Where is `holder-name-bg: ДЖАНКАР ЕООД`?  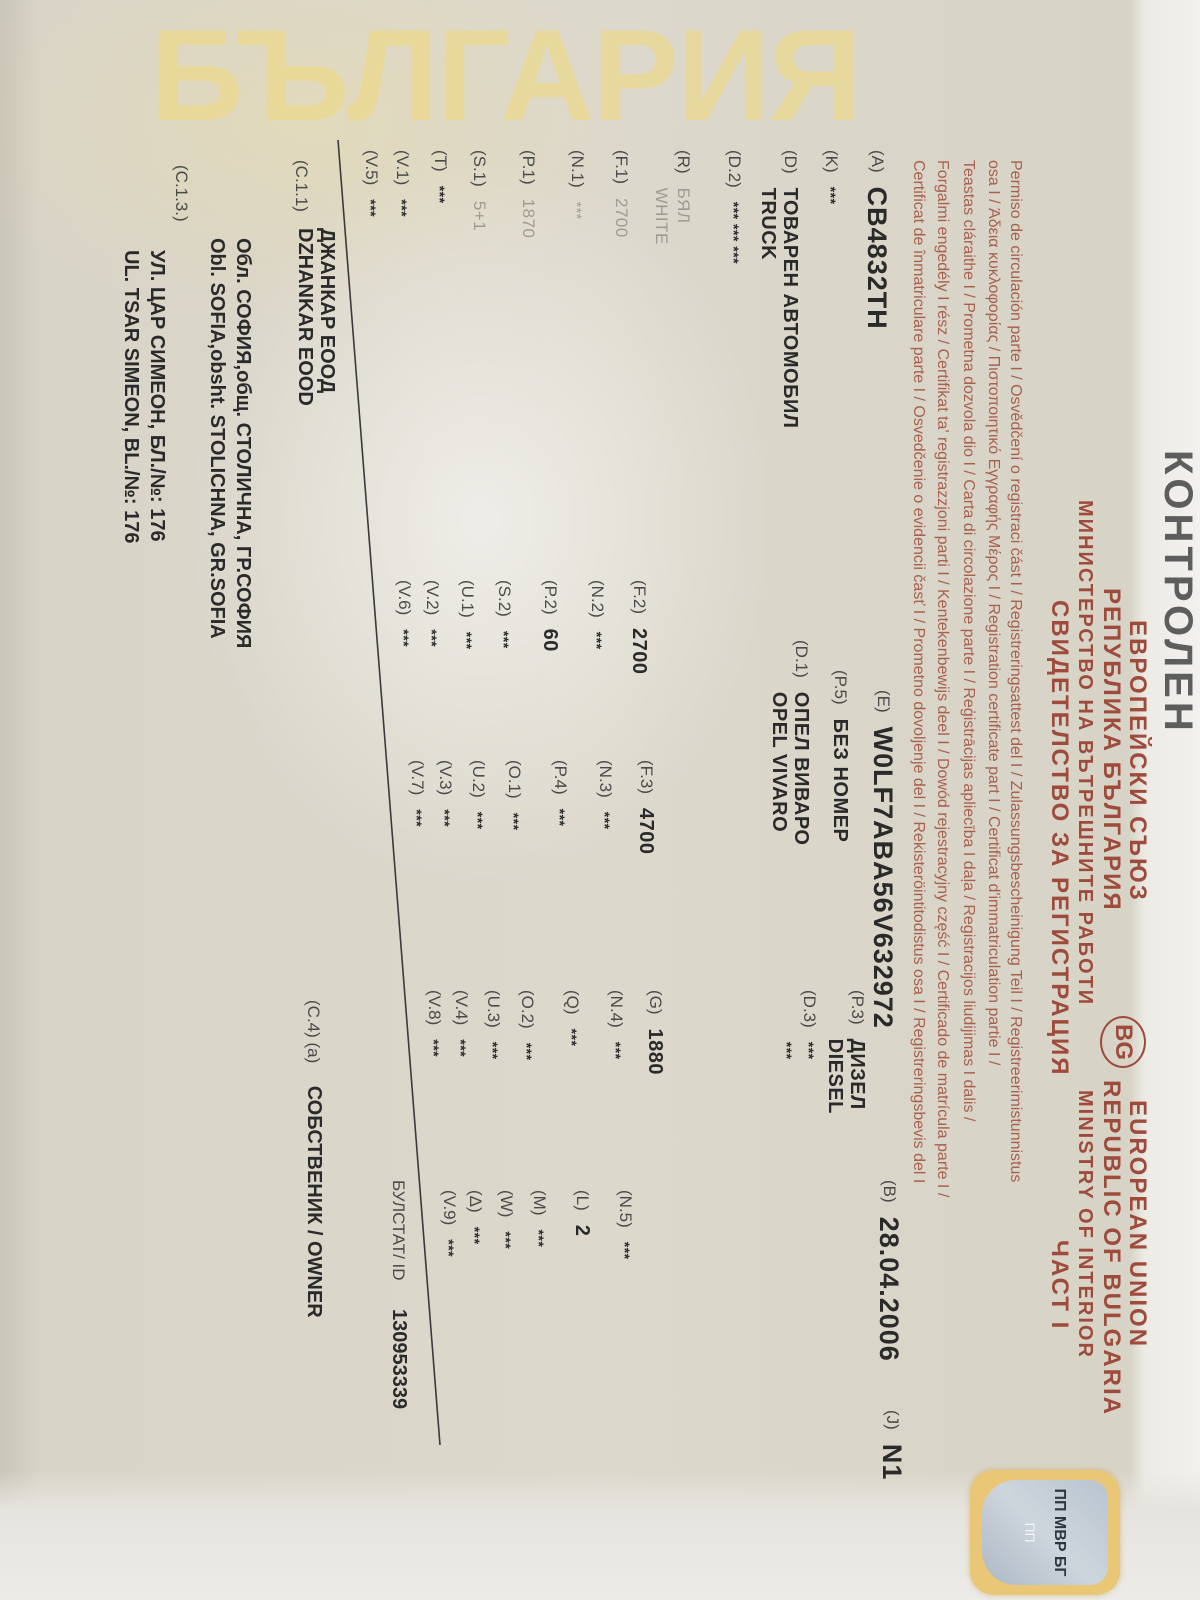
holder-name-bg: ДЖАНКАР ЕООД is located at coordinates (327, 311).